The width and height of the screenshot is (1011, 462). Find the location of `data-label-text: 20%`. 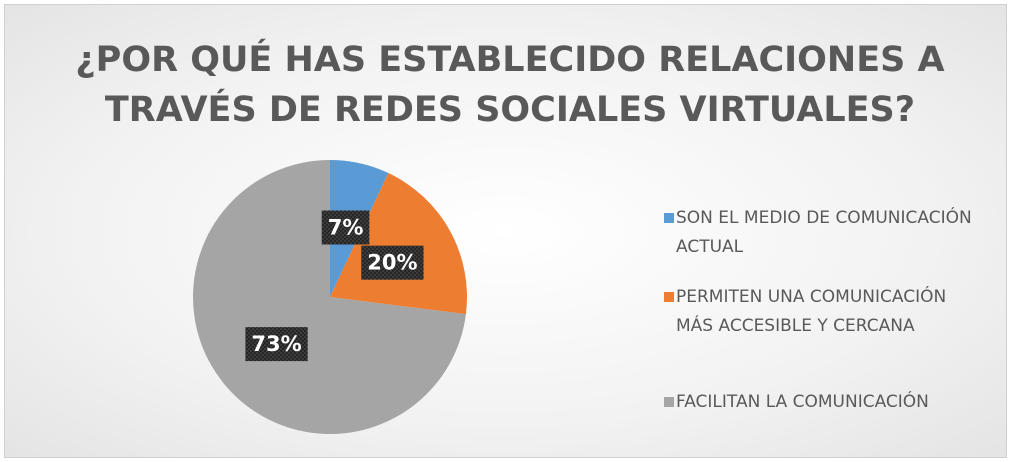

data-label-text: 20% is located at coordinates (392, 263).